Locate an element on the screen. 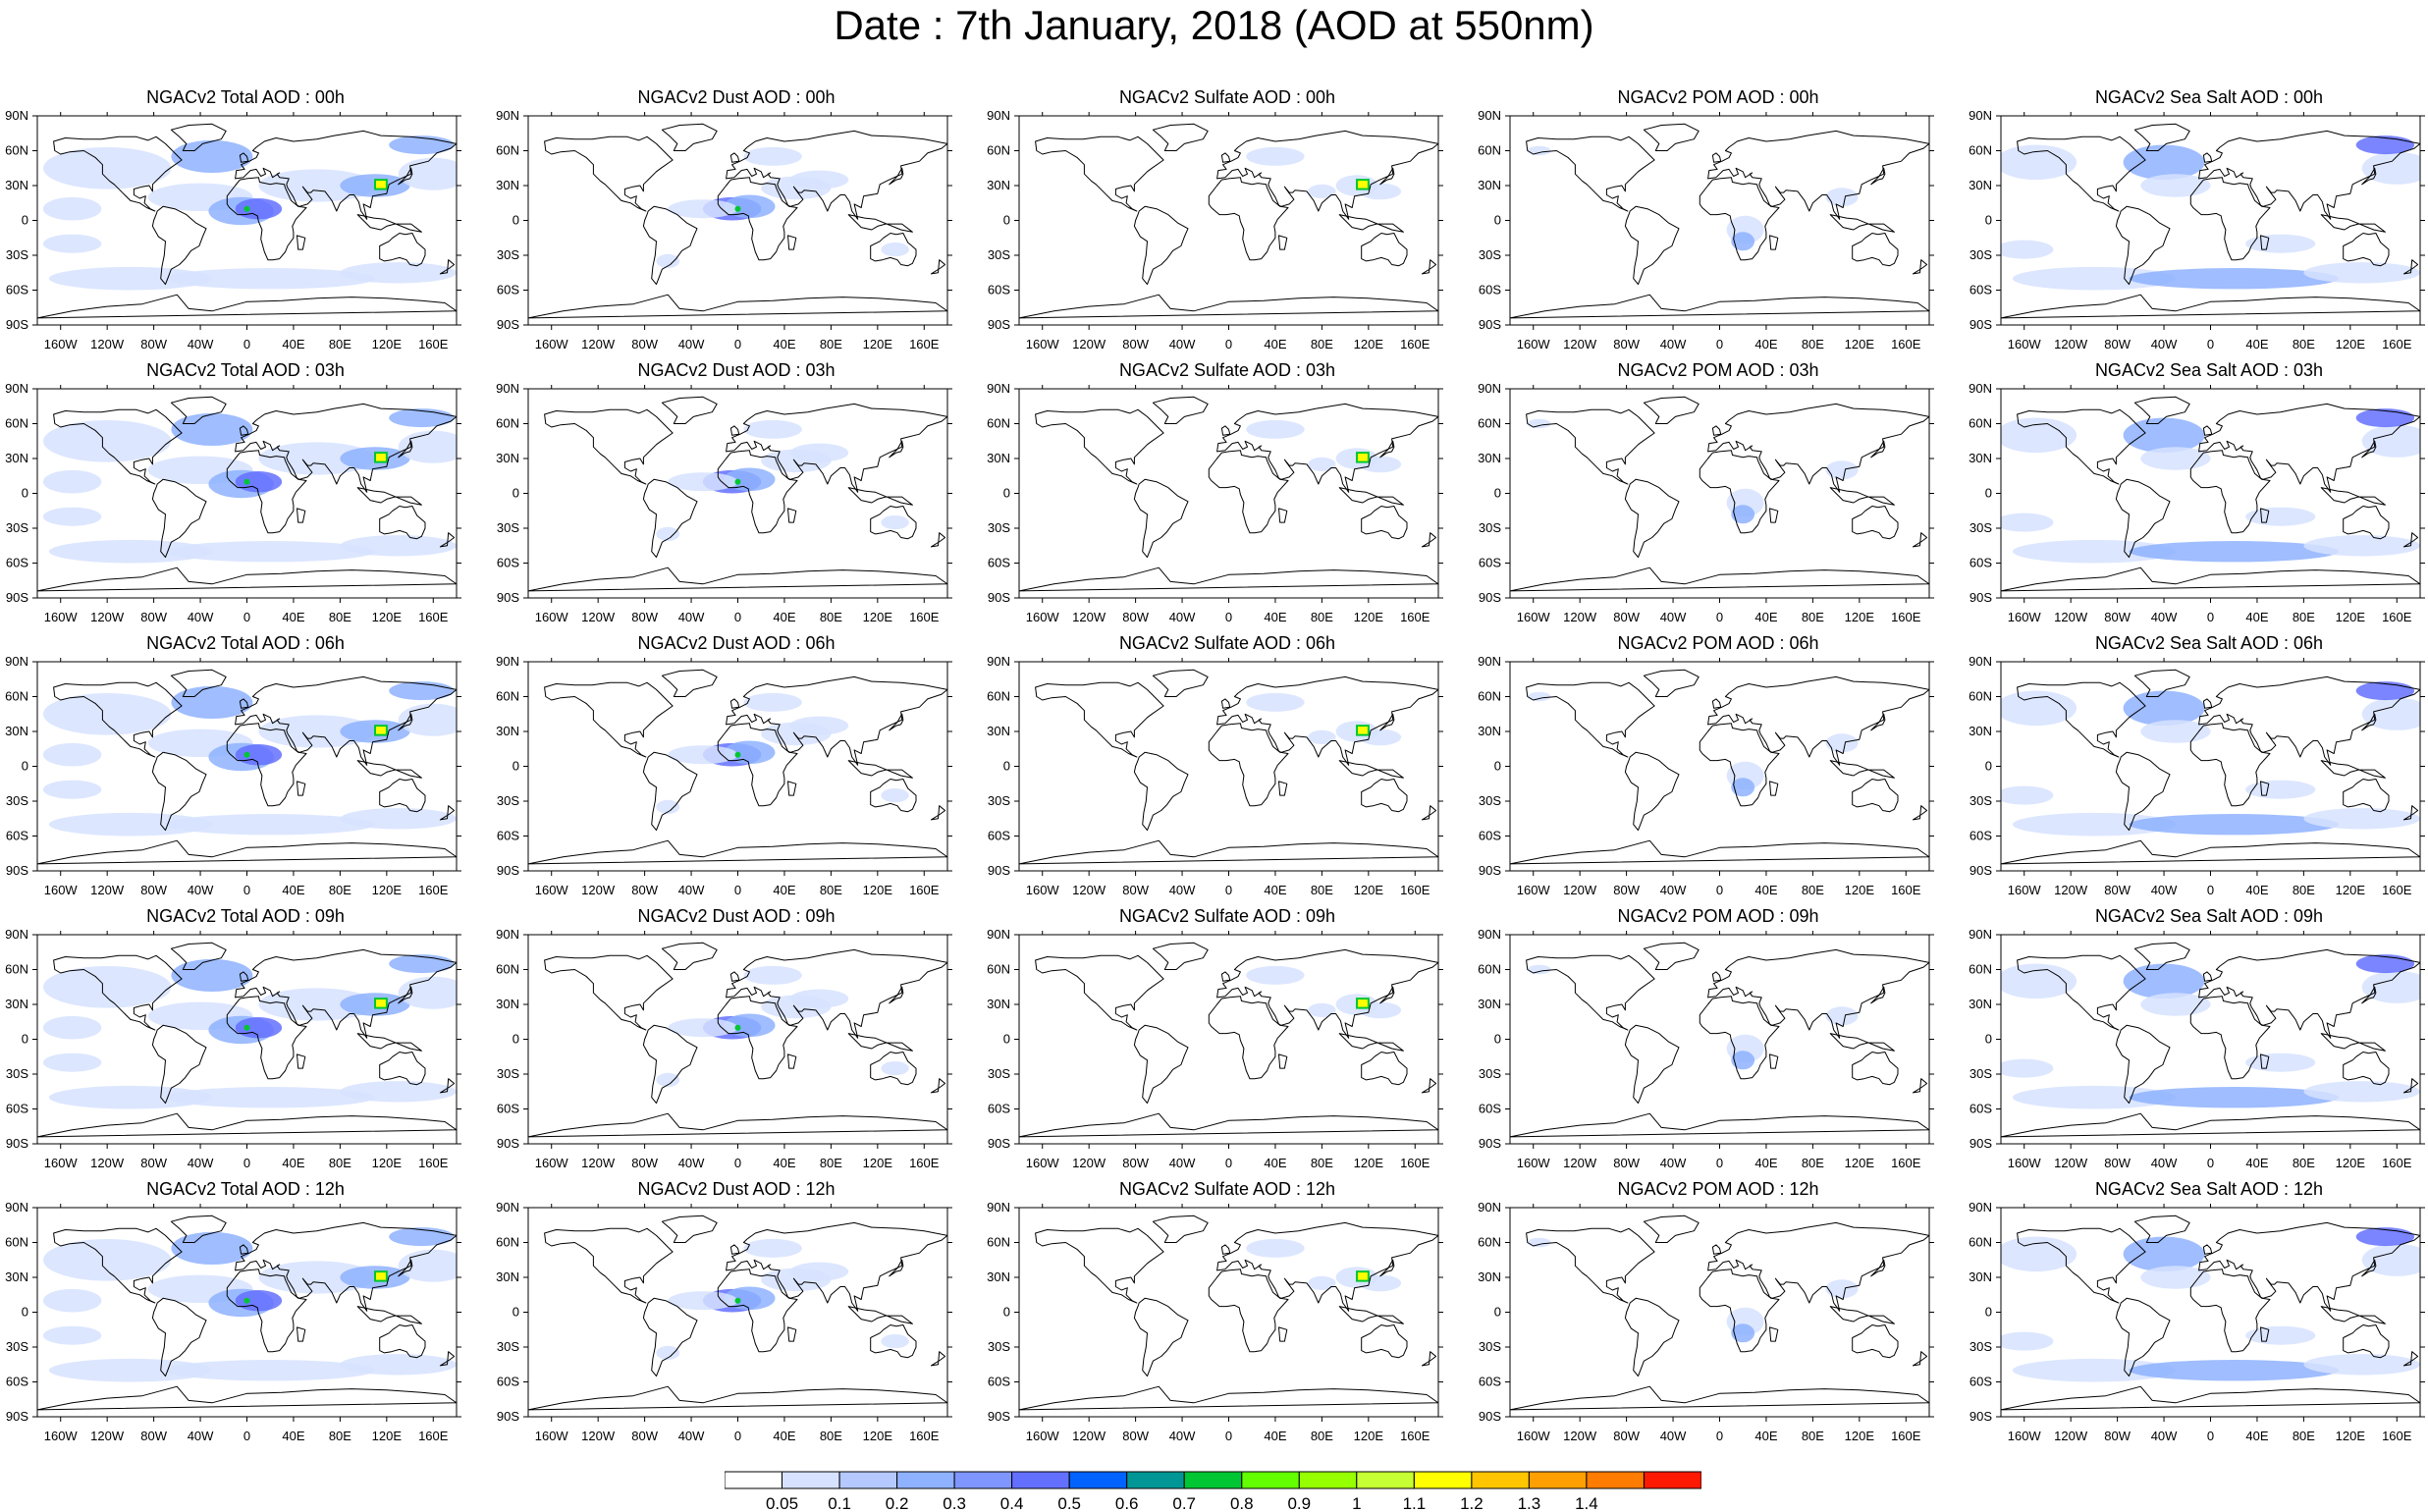  colorbar-label: 1.1 is located at coordinates (1415, 1503).